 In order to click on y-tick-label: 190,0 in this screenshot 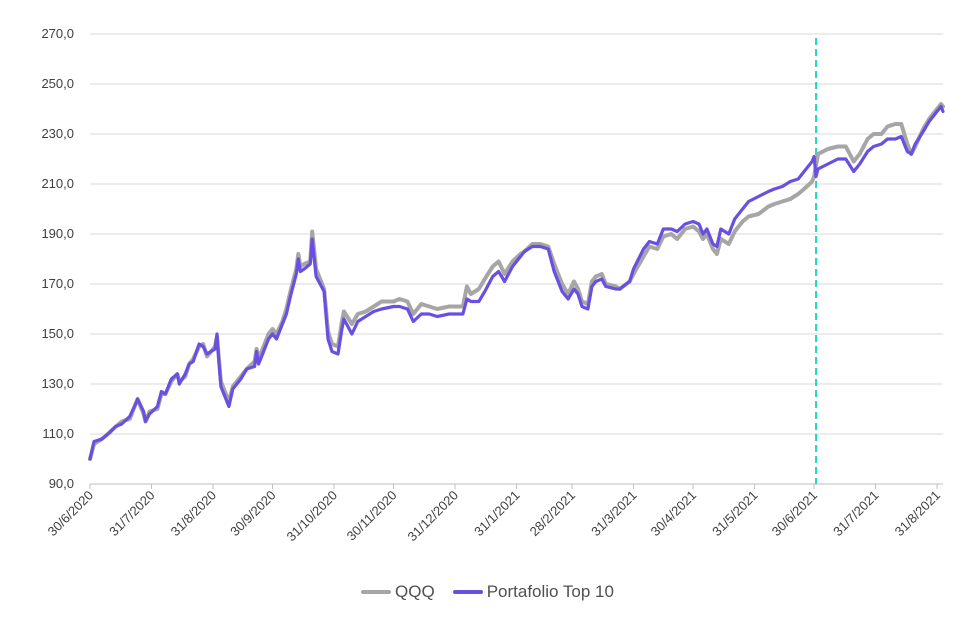, I will do `click(57, 233)`.